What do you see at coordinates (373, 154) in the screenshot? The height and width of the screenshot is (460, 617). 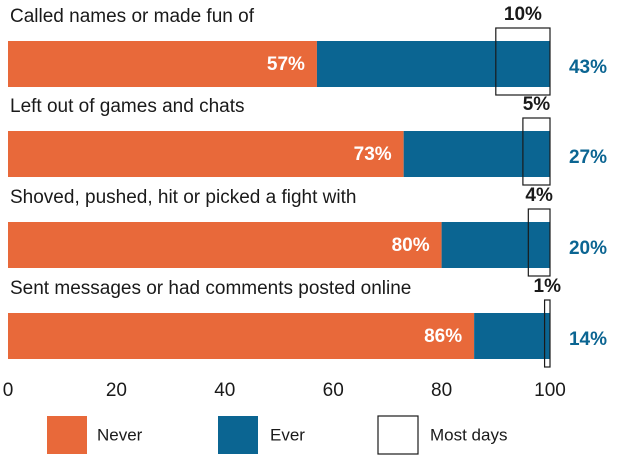 I see `value-label-never: 73%` at bounding box center [373, 154].